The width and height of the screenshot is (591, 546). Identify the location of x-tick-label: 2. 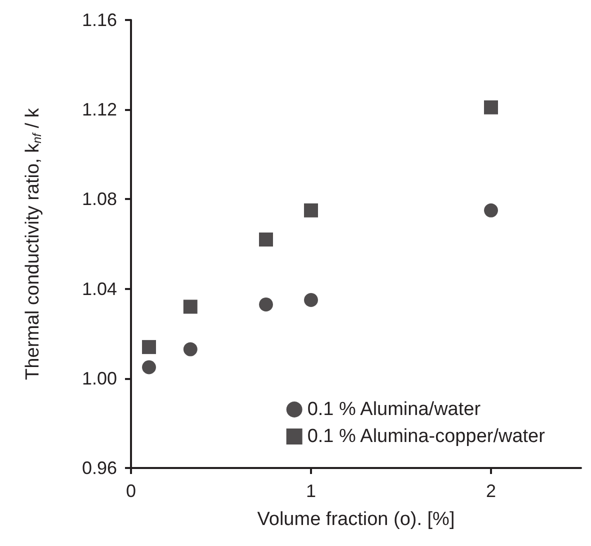
(491, 491).